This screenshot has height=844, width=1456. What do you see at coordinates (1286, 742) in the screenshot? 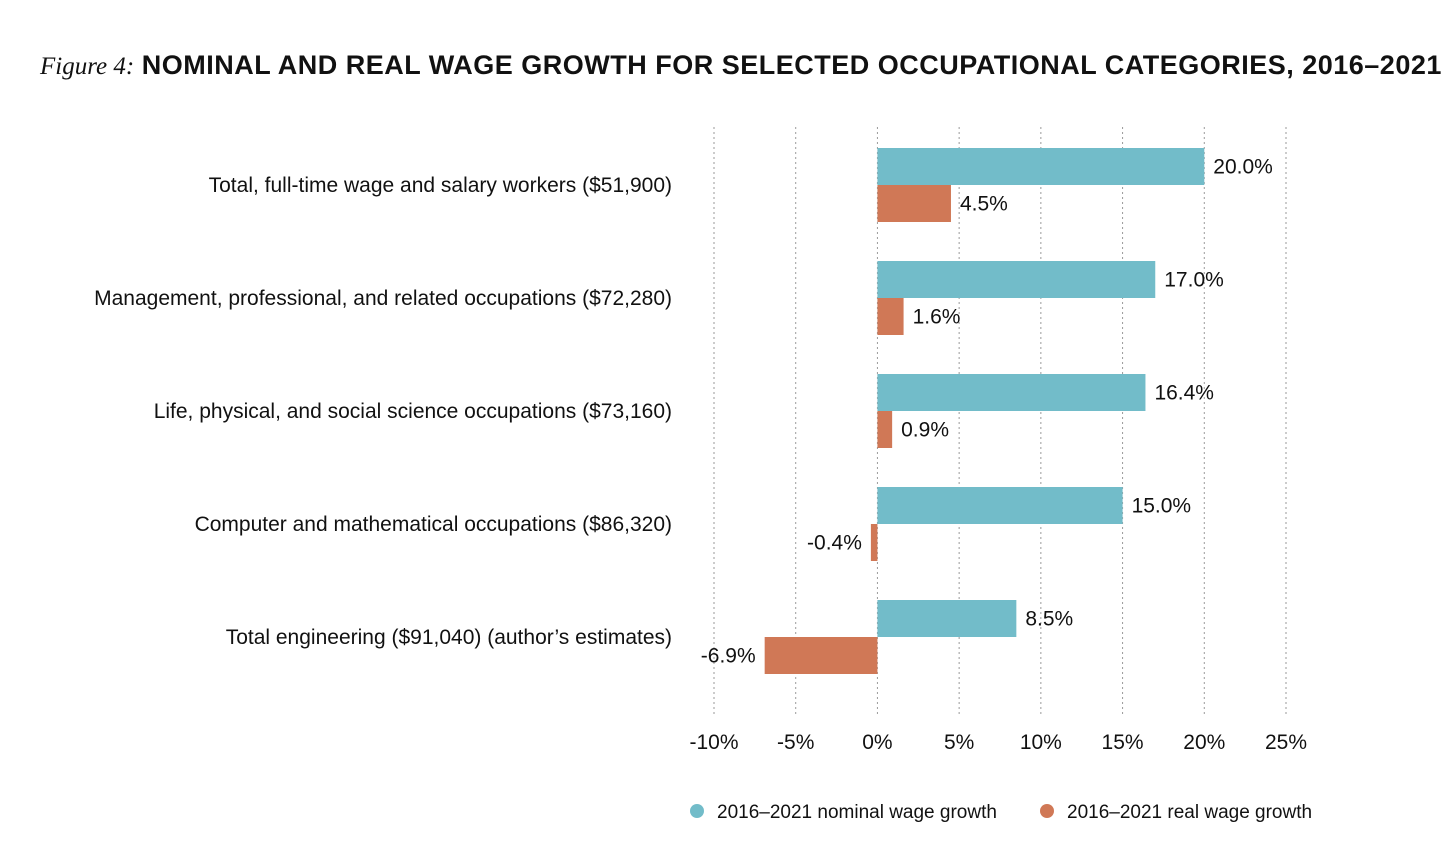
I see `x-tick-label: 25%` at bounding box center [1286, 742].